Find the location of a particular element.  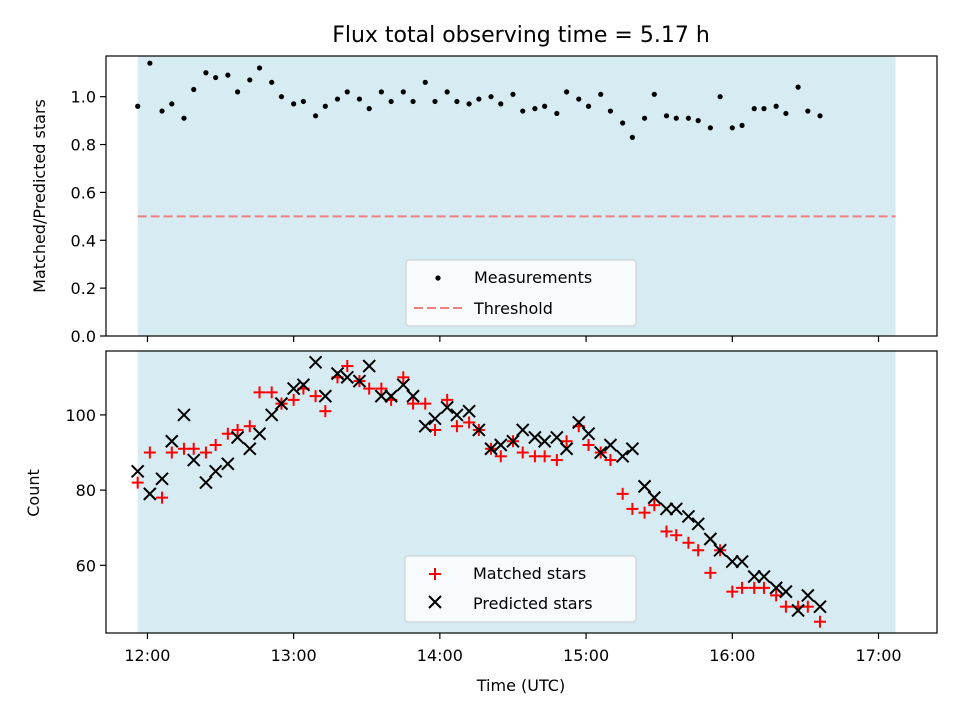

count-y-tick-label: 80 is located at coordinates (86, 490).